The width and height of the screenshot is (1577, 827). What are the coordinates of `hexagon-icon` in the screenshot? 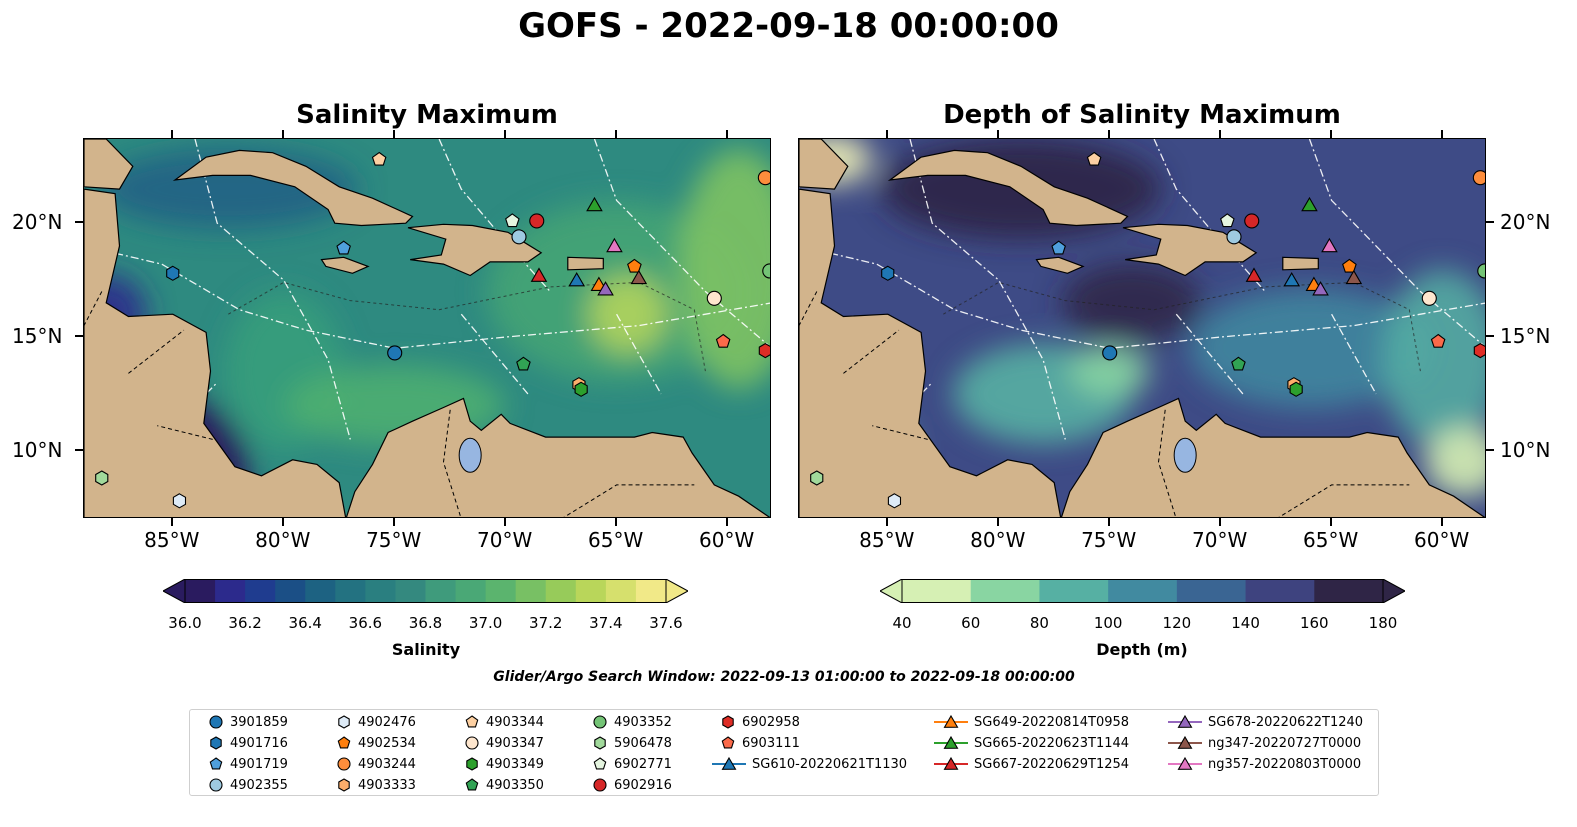 It's located at (344, 785).